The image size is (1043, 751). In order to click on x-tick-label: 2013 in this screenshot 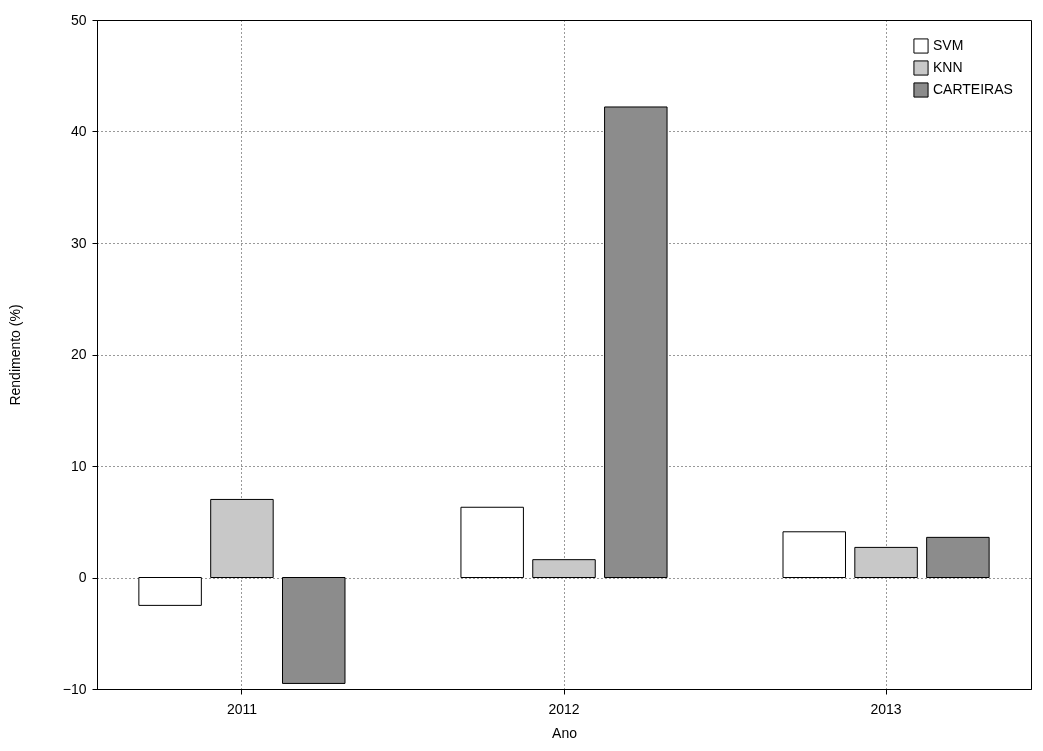, I will do `click(886, 708)`.